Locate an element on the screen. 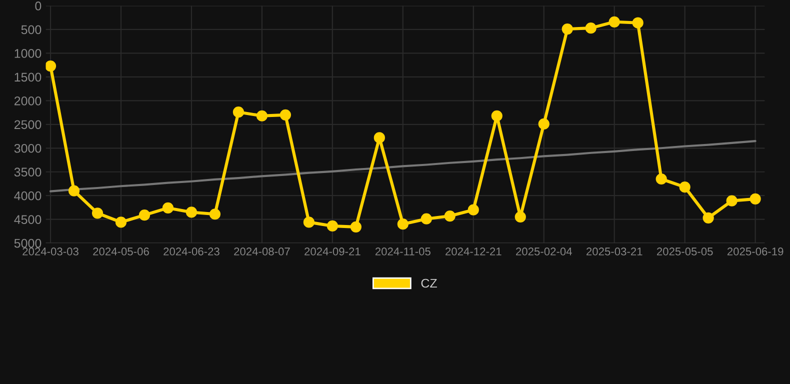  legend-label: CZ is located at coordinates (429, 283).